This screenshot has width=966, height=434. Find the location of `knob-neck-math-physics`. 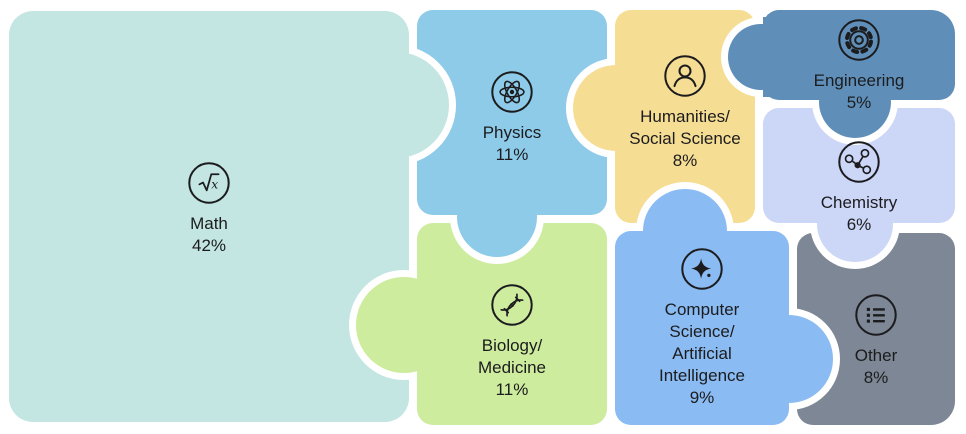

knob-neck-math-physics is located at coordinates (372, 105).